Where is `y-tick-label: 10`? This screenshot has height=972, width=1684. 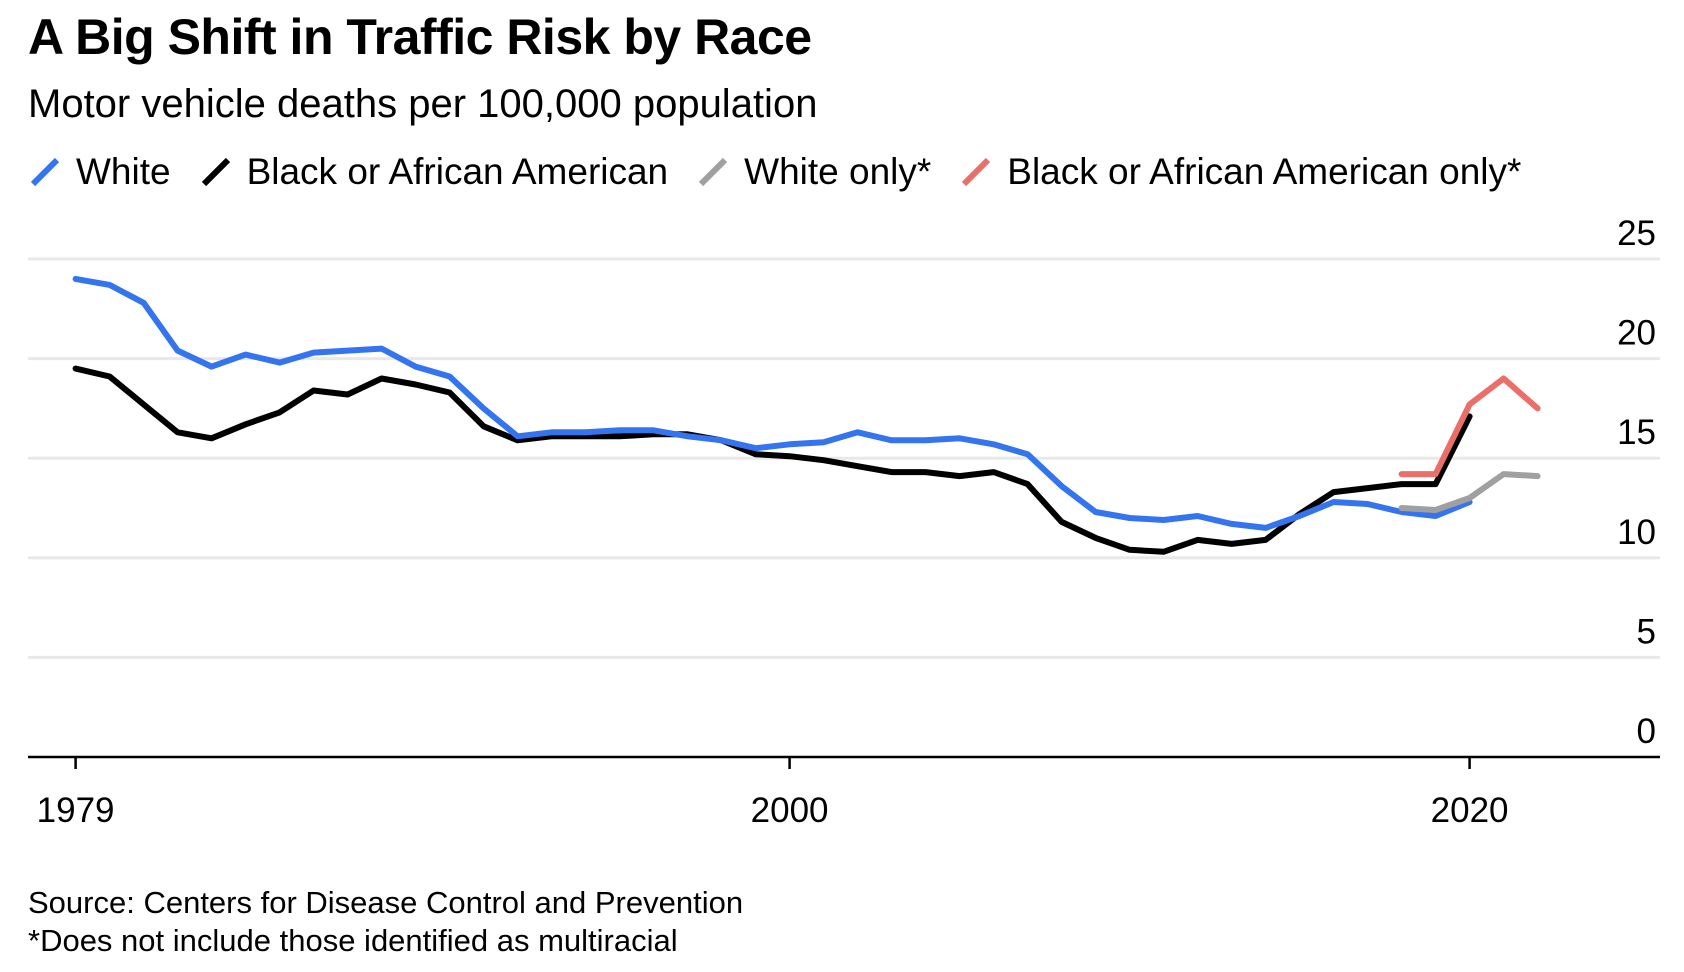
y-tick-label: 10 is located at coordinates (1636, 532).